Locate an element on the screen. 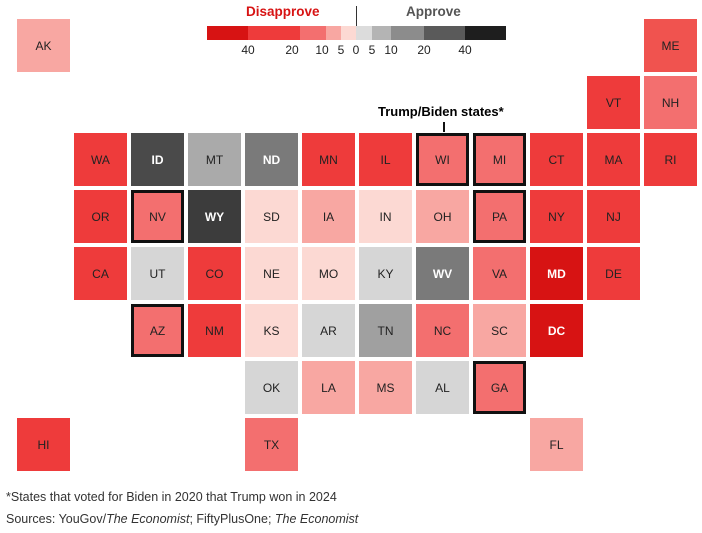  state-tile-nv: NV is located at coordinates (157, 216).